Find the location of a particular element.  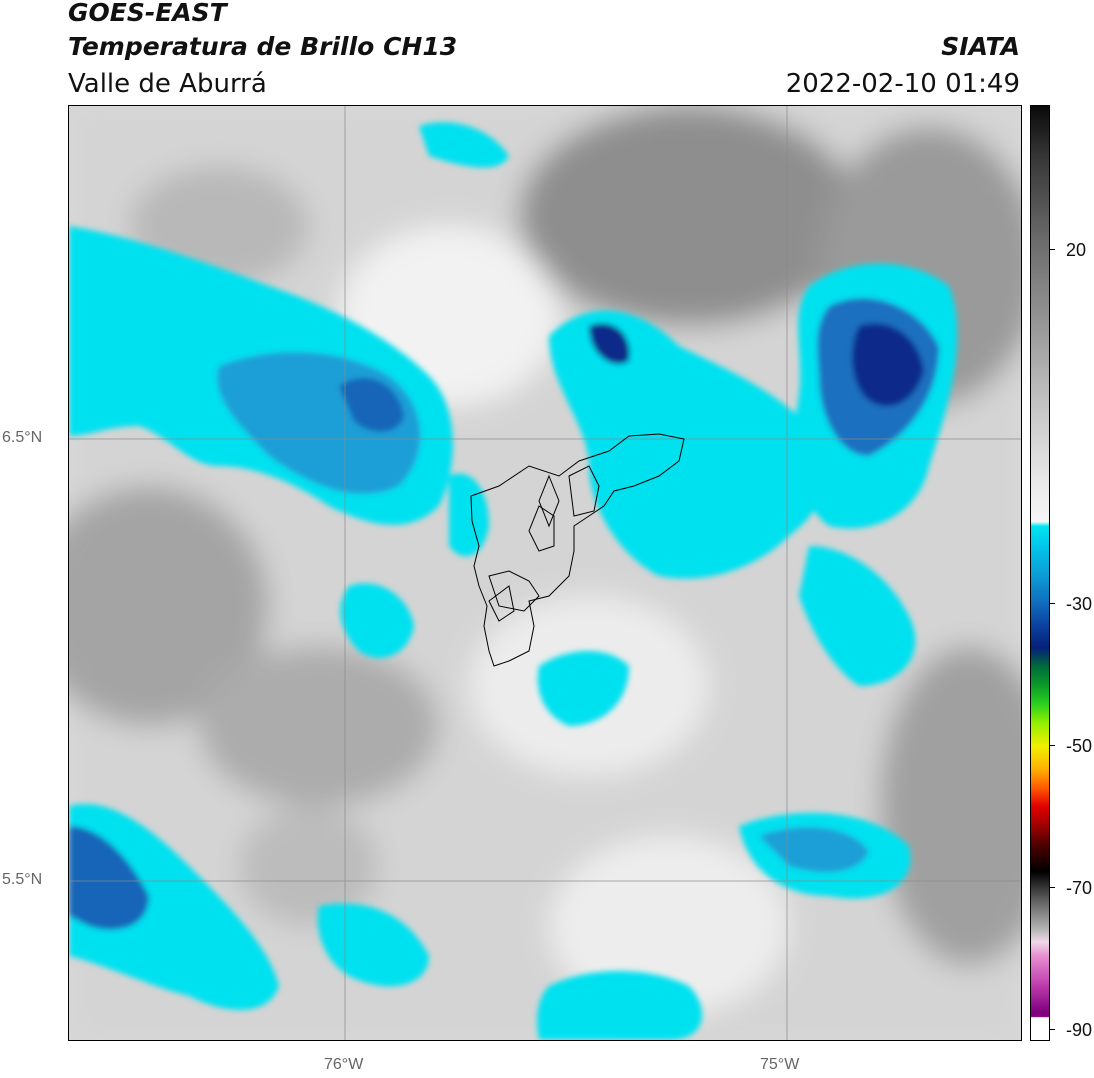

lat-label-6-5: 6.5°N is located at coordinates (22, 437).